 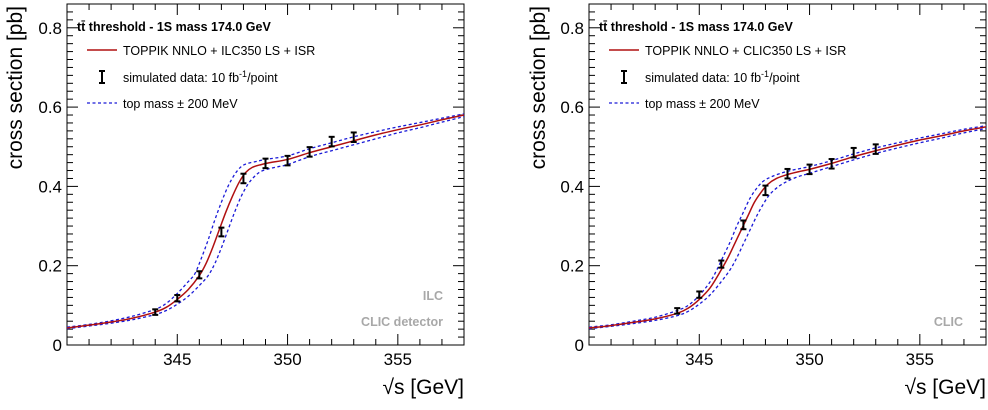 I want to click on collider-label: ILC, so click(x=433, y=296).